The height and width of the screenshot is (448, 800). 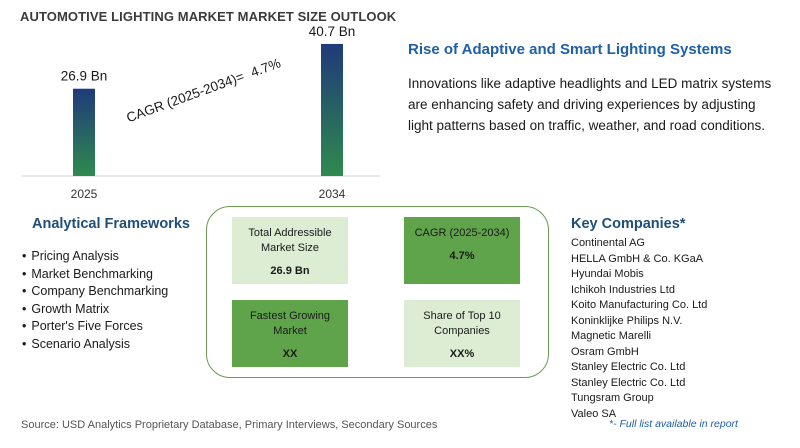 What do you see at coordinates (95, 310) in the screenshot?
I see `list-item: Growth Matrix` at bounding box center [95, 310].